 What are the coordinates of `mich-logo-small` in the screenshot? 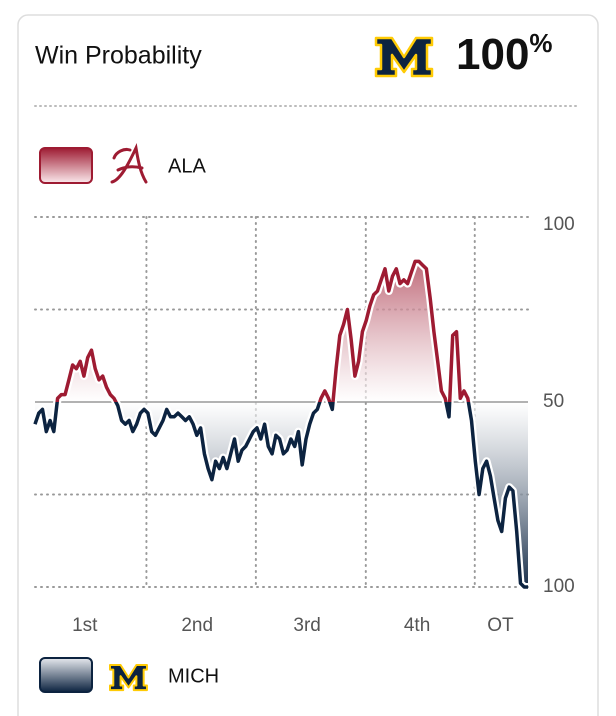 It's located at (128, 678).